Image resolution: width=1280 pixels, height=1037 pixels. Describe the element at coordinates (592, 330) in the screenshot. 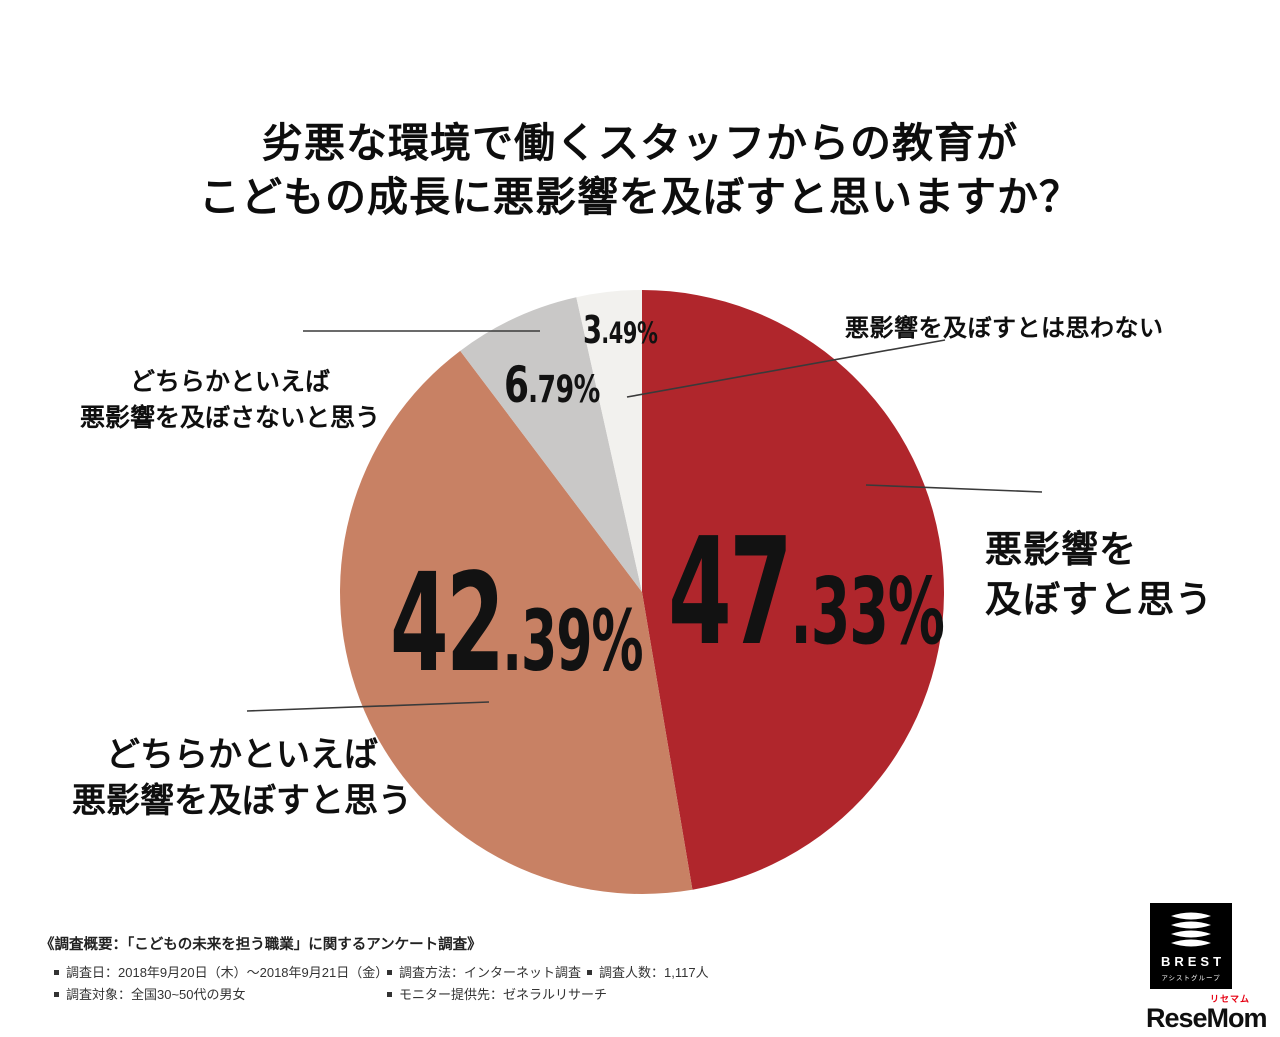

I see `percent-int-no-effect: 3` at that location.